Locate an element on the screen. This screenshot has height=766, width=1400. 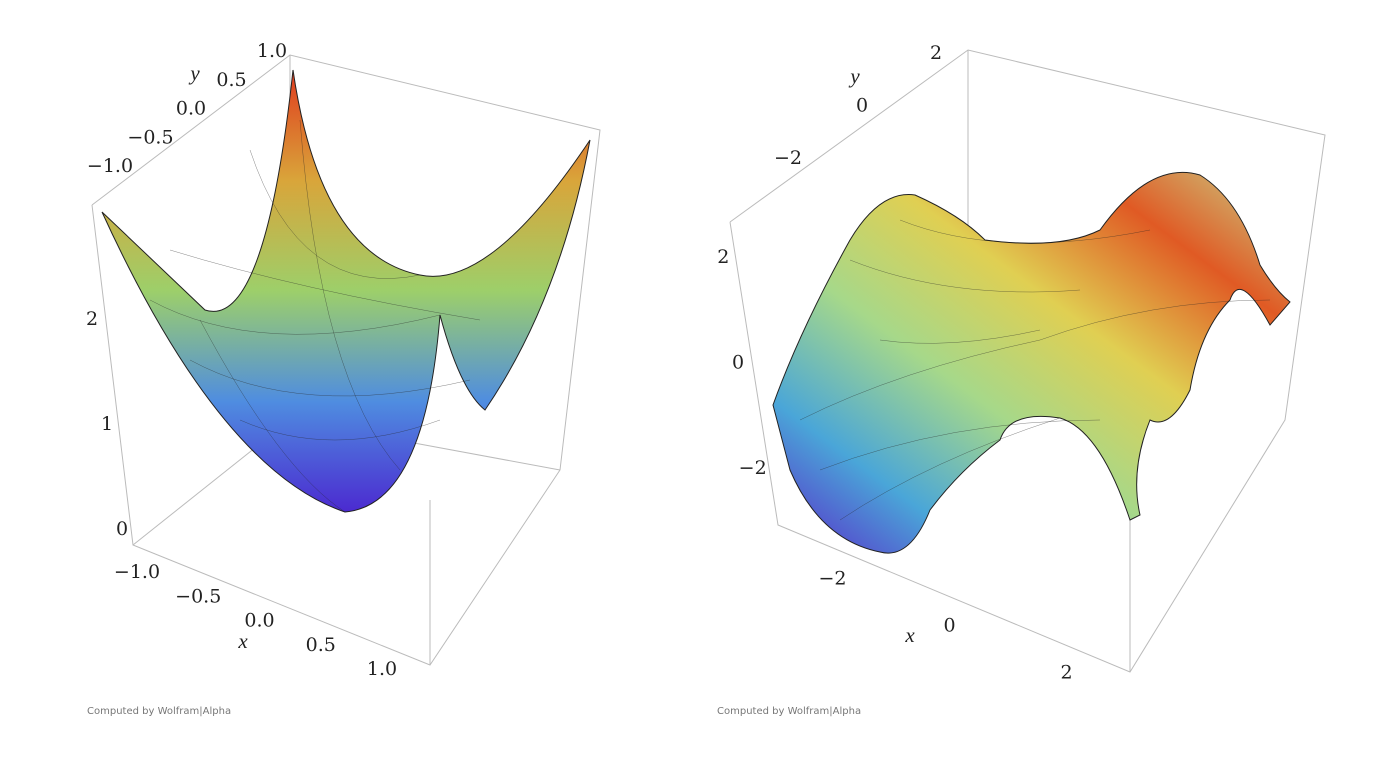
y-tick-label: −2 is located at coordinates (788, 158).